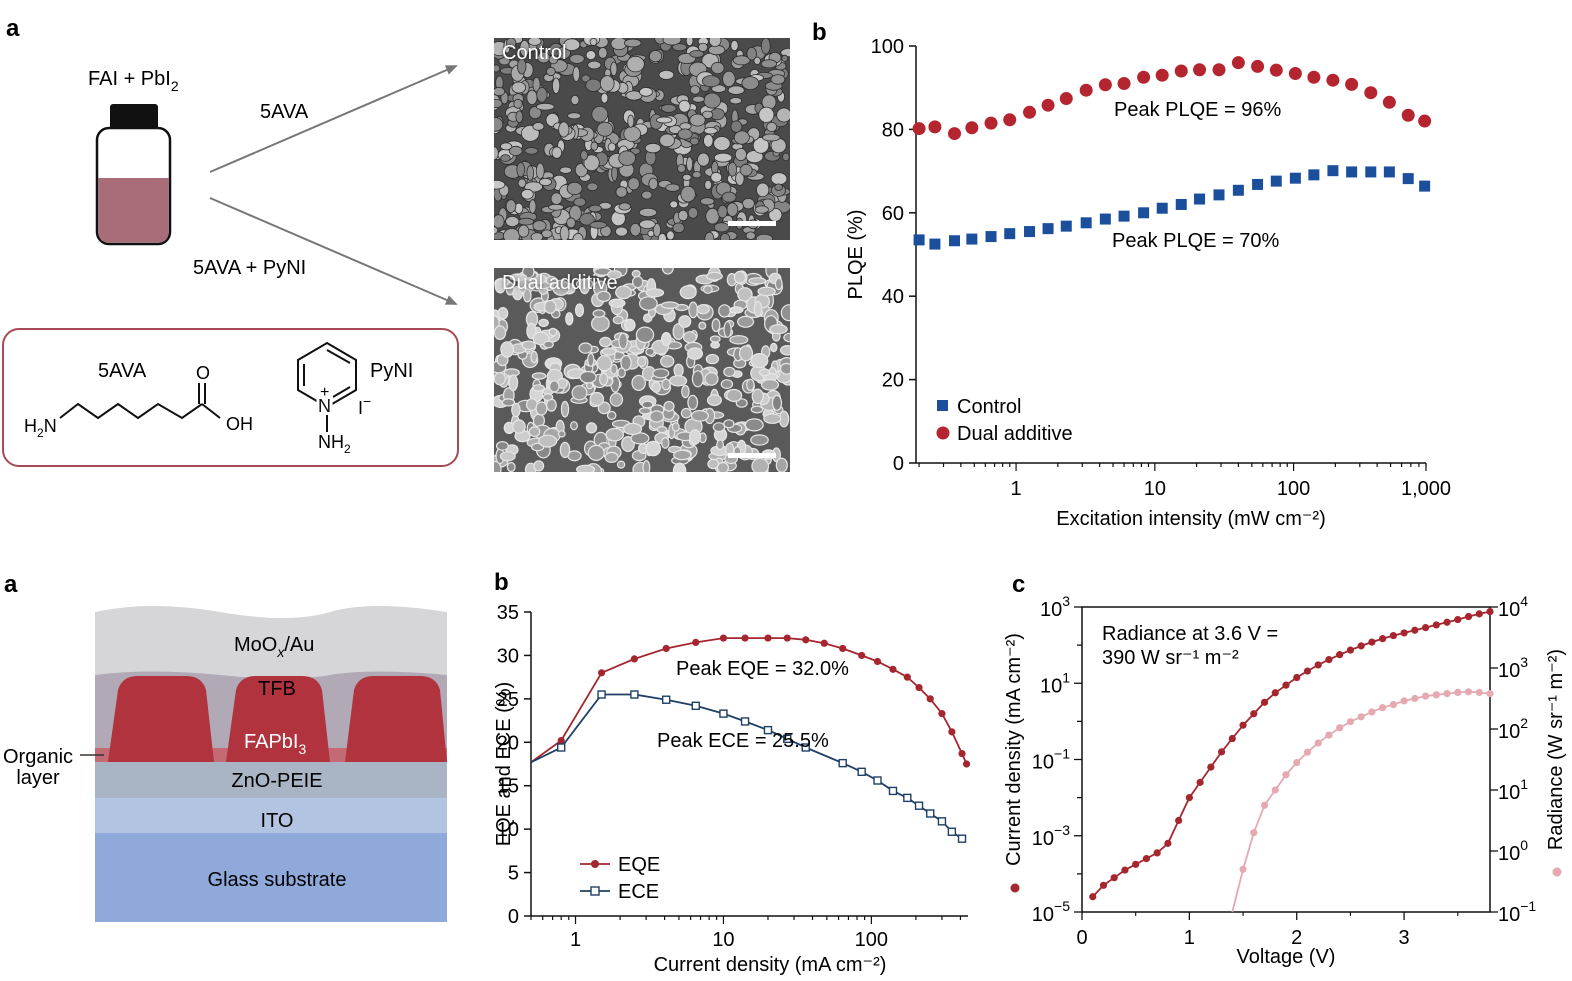 The image size is (1572, 981). Describe the element at coordinates (723, 940) in the screenshot. I see `eqe-xtick-label: 10` at that location.